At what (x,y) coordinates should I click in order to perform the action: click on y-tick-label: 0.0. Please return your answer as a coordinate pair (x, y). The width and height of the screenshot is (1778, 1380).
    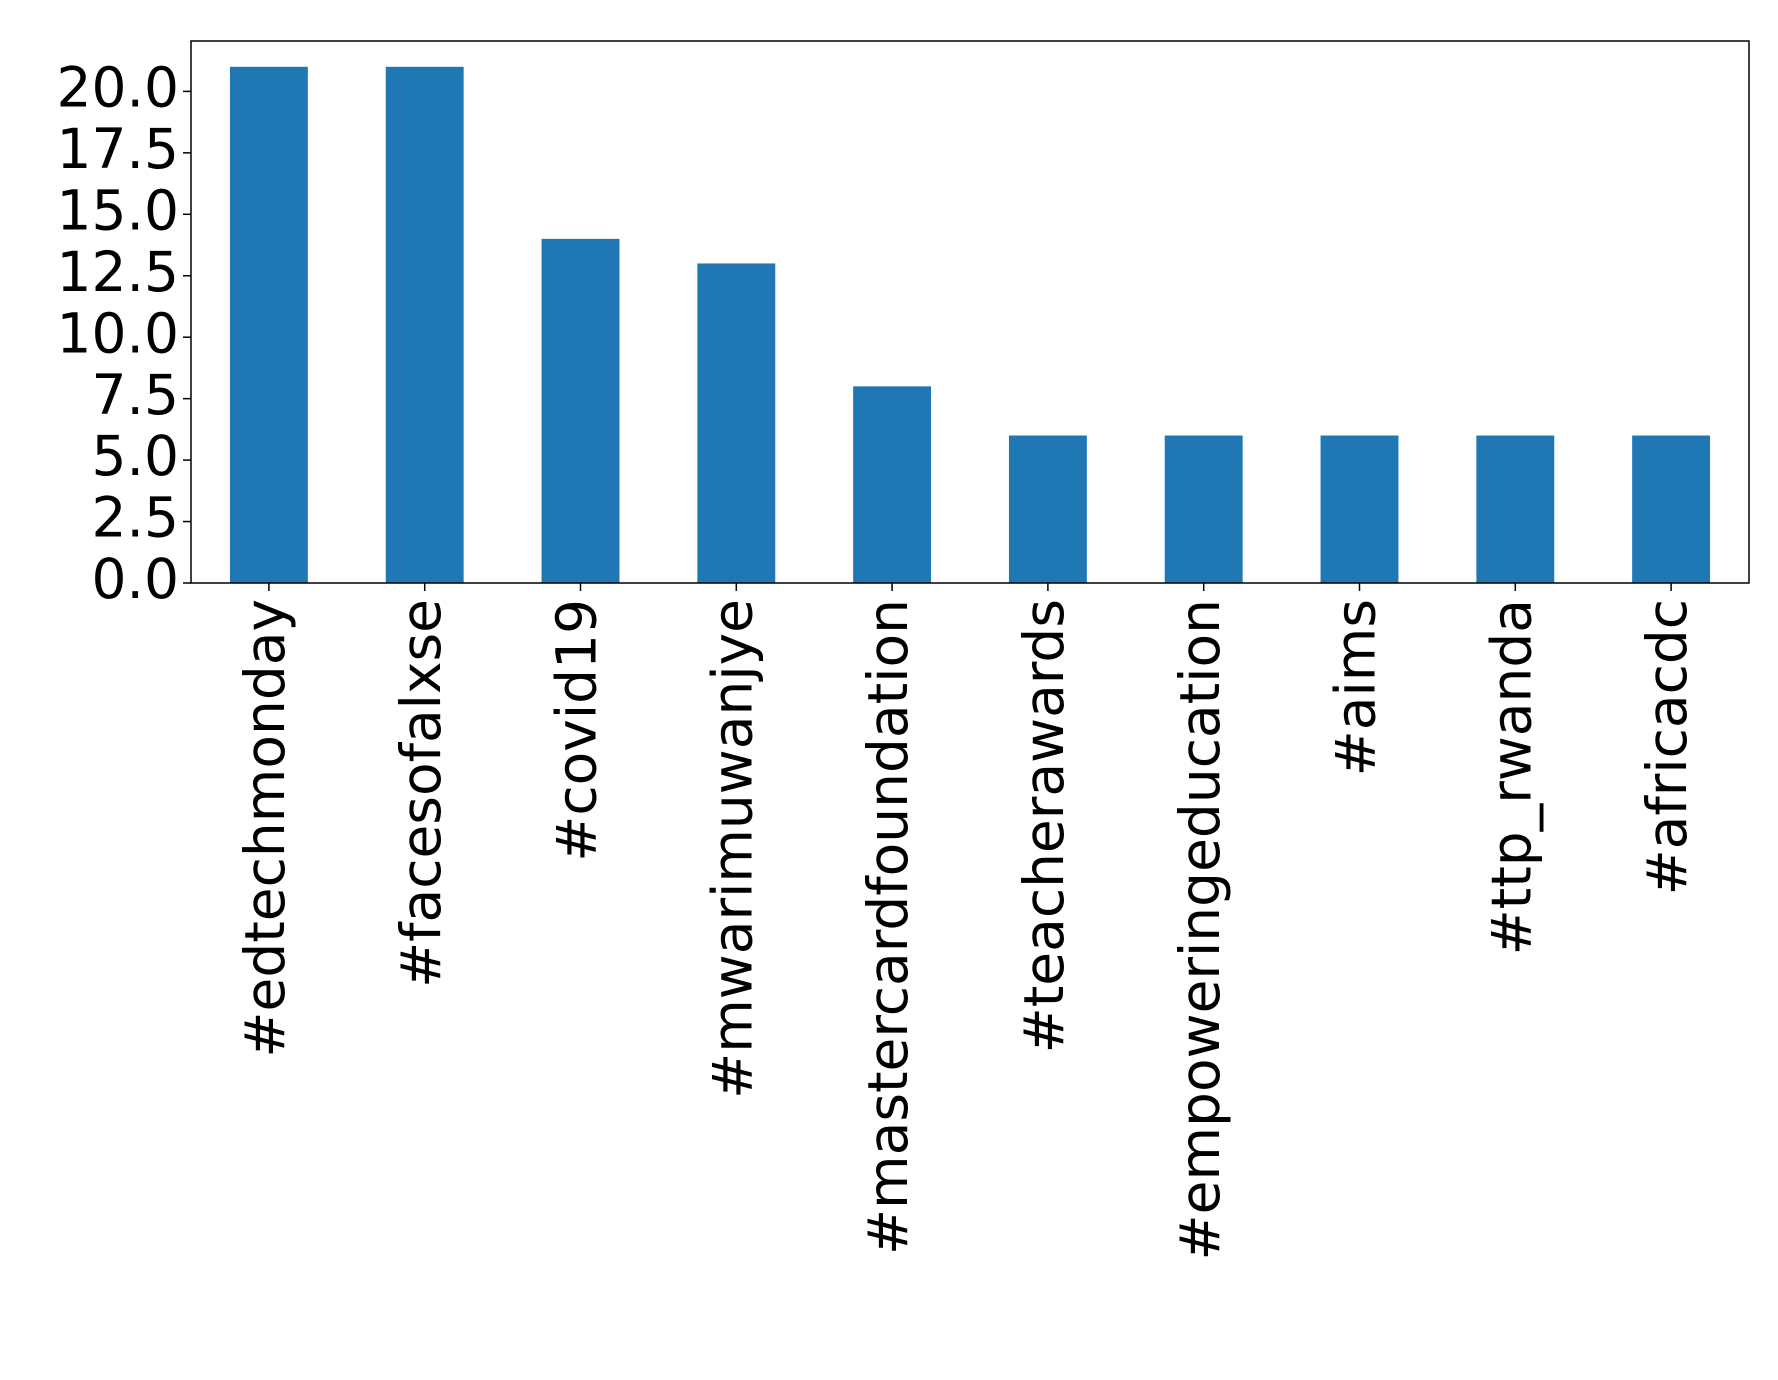
    Looking at the image, I should click on (135, 579).